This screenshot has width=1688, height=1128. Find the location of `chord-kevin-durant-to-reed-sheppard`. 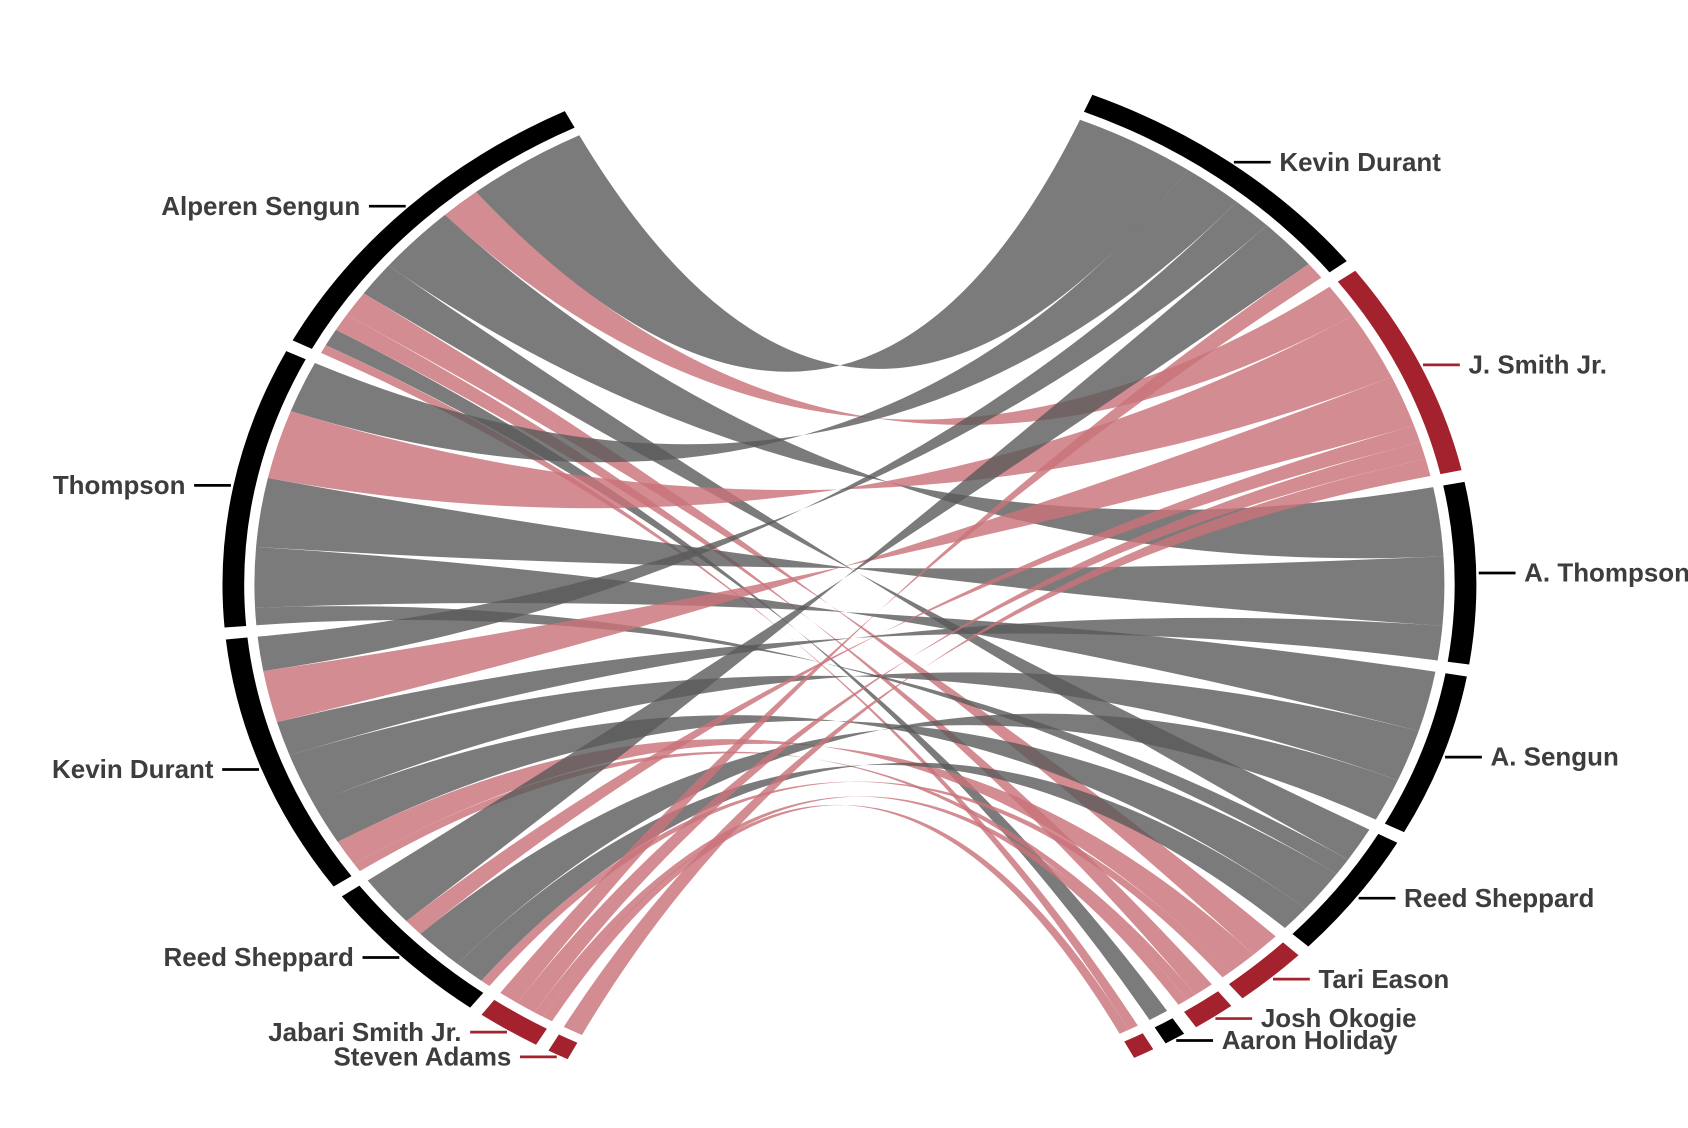

chord-kevin-durant-to-reed-sheppard is located at coordinates (825, 812).